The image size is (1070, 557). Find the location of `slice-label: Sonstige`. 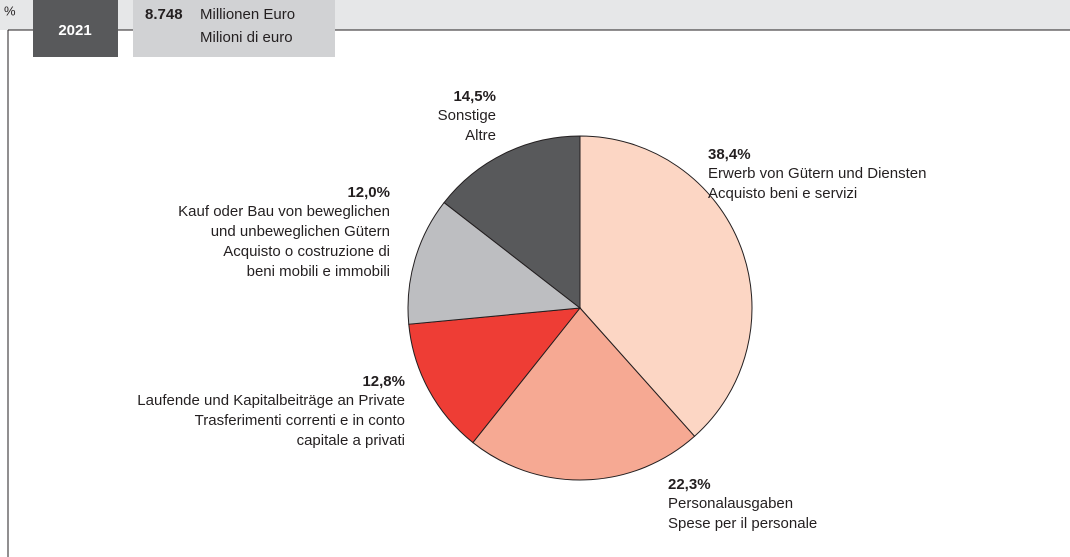

slice-label: Sonstige is located at coordinates (467, 115).